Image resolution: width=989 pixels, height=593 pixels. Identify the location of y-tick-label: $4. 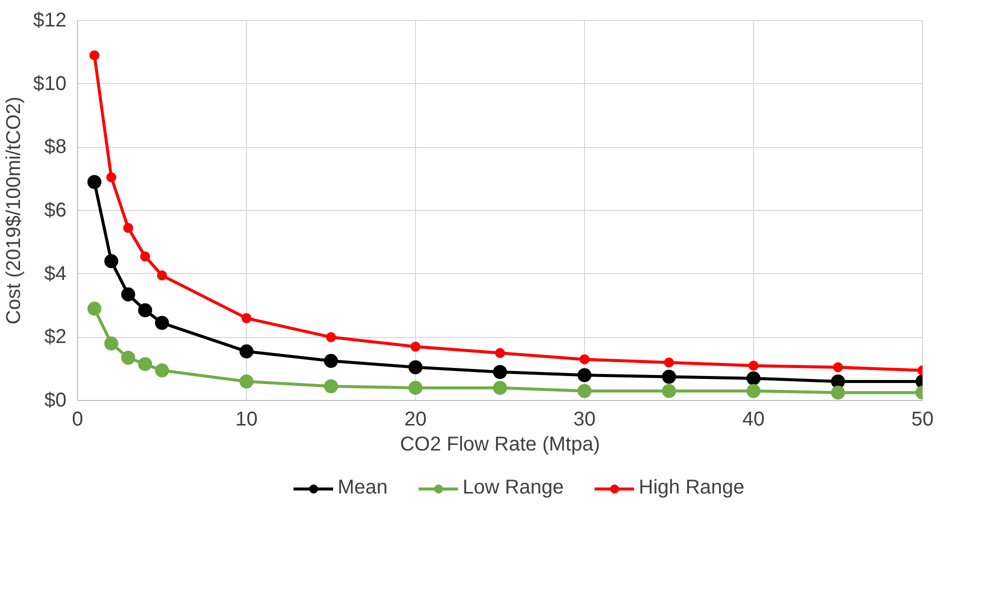
(55, 273).